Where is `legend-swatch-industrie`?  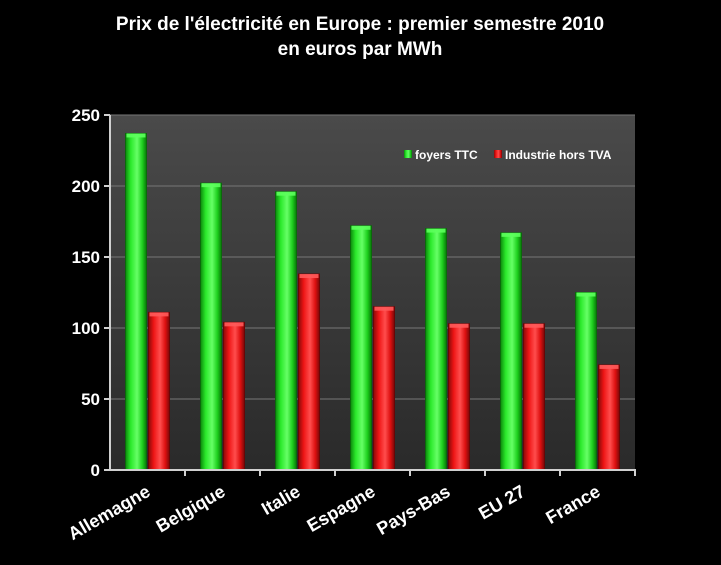 legend-swatch-industrie is located at coordinates (498, 154).